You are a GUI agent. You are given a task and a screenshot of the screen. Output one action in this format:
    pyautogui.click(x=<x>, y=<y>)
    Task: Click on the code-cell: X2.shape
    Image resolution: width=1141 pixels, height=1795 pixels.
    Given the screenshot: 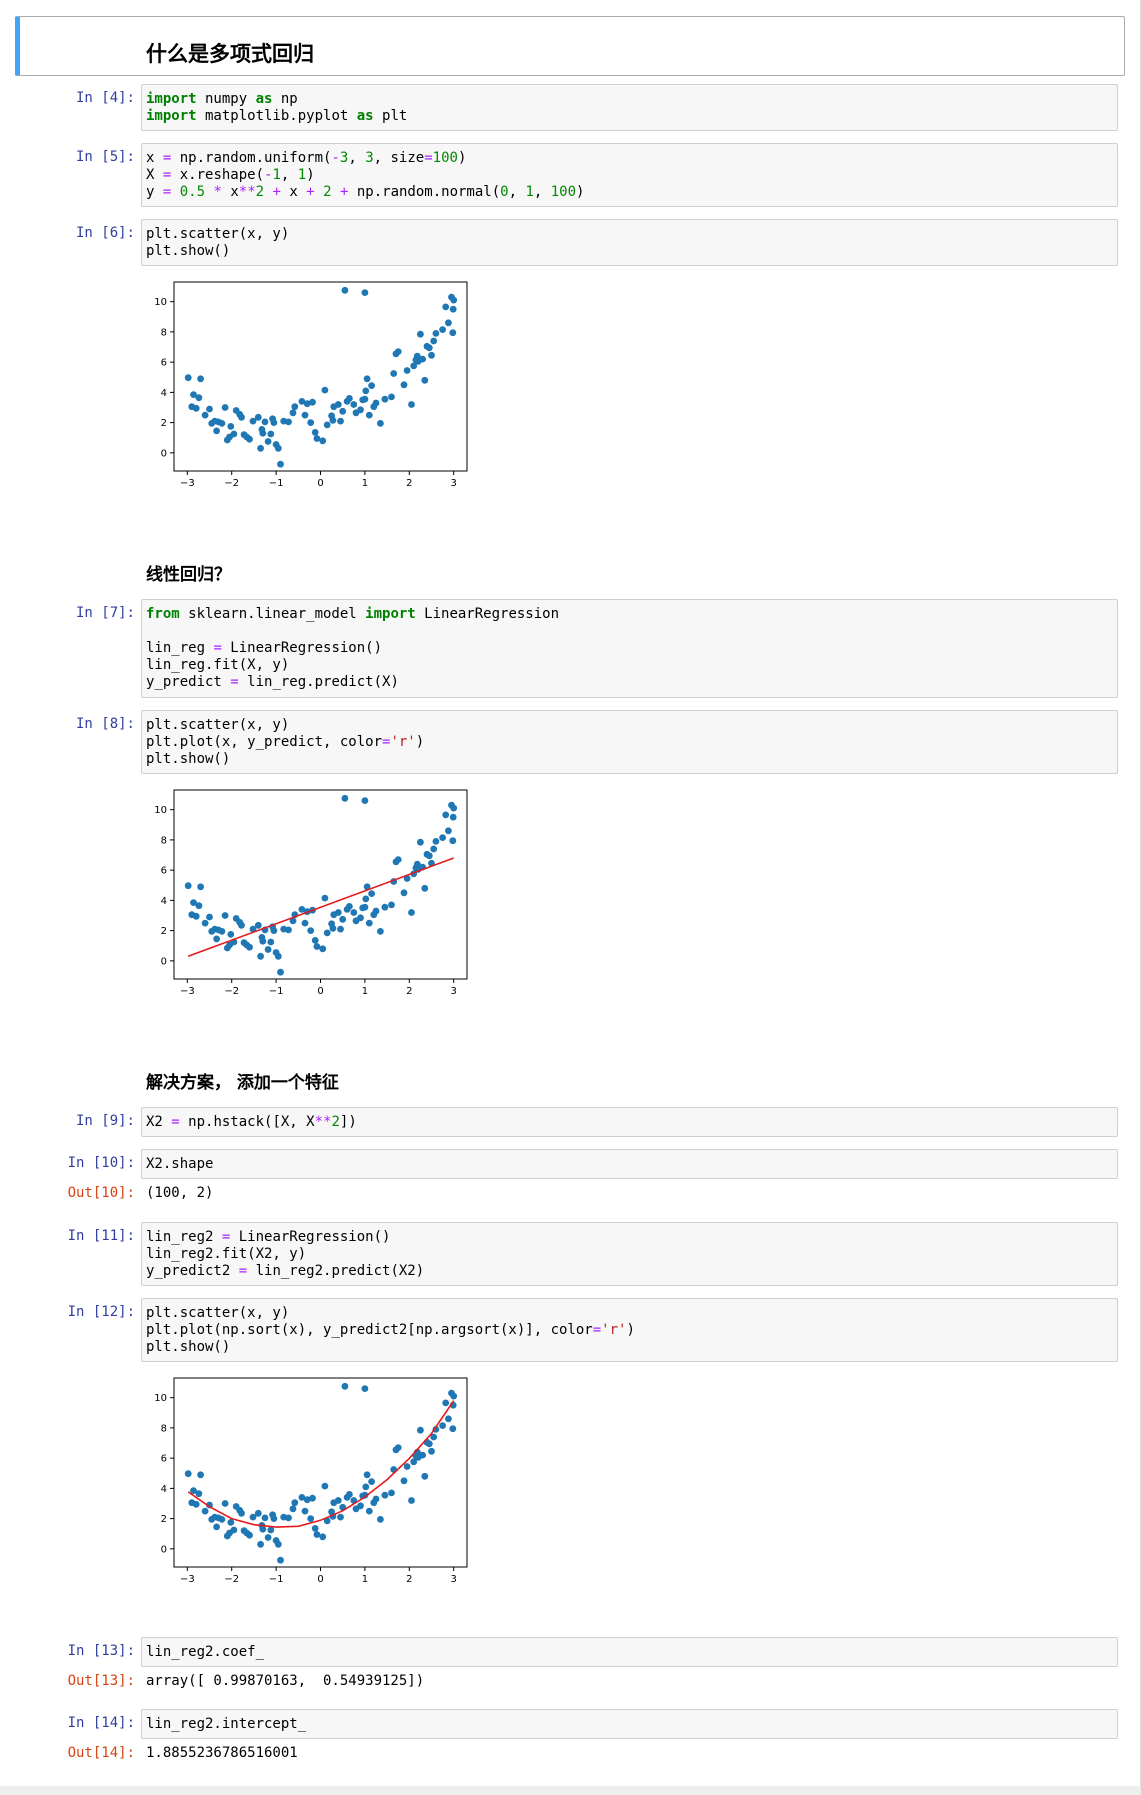 What is the action you would take?
    pyautogui.click(x=629, y=1164)
    